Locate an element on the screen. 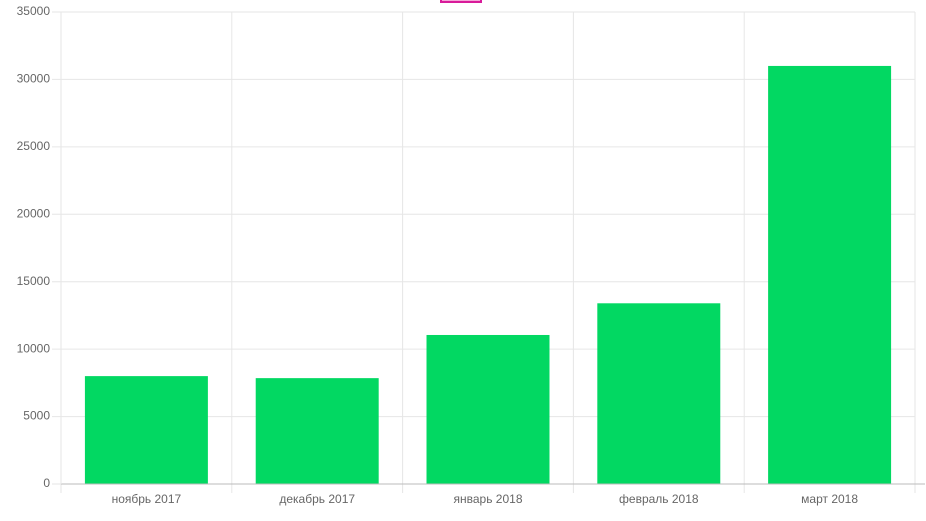  x-tick-label: январь 2018 is located at coordinates (488, 499).